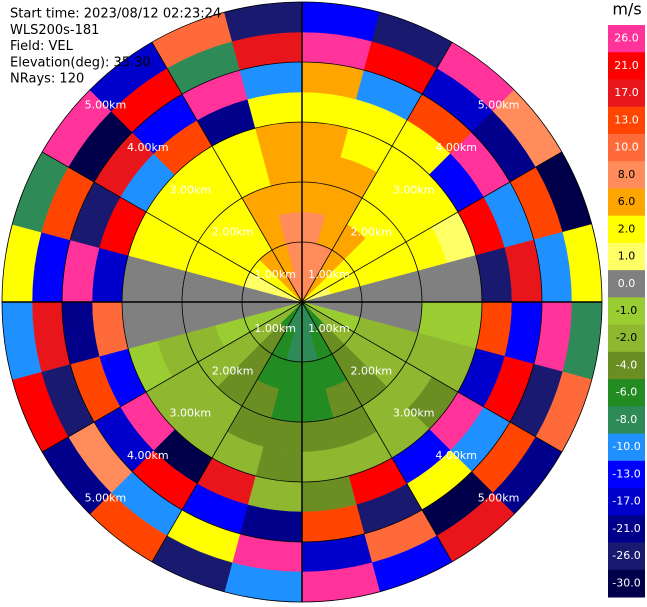 This screenshot has width=647, height=607. I want to click on colorbar-label: -6.0, so click(626, 392).